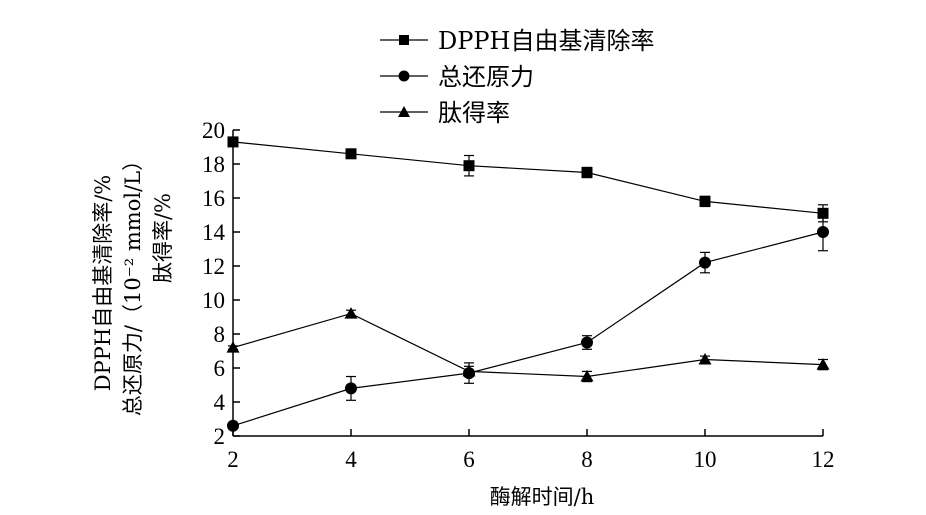 This screenshot has width=926, height=515. I want to click on legend-item-dpph: DPPH自由基清除率, so click(517, 41).